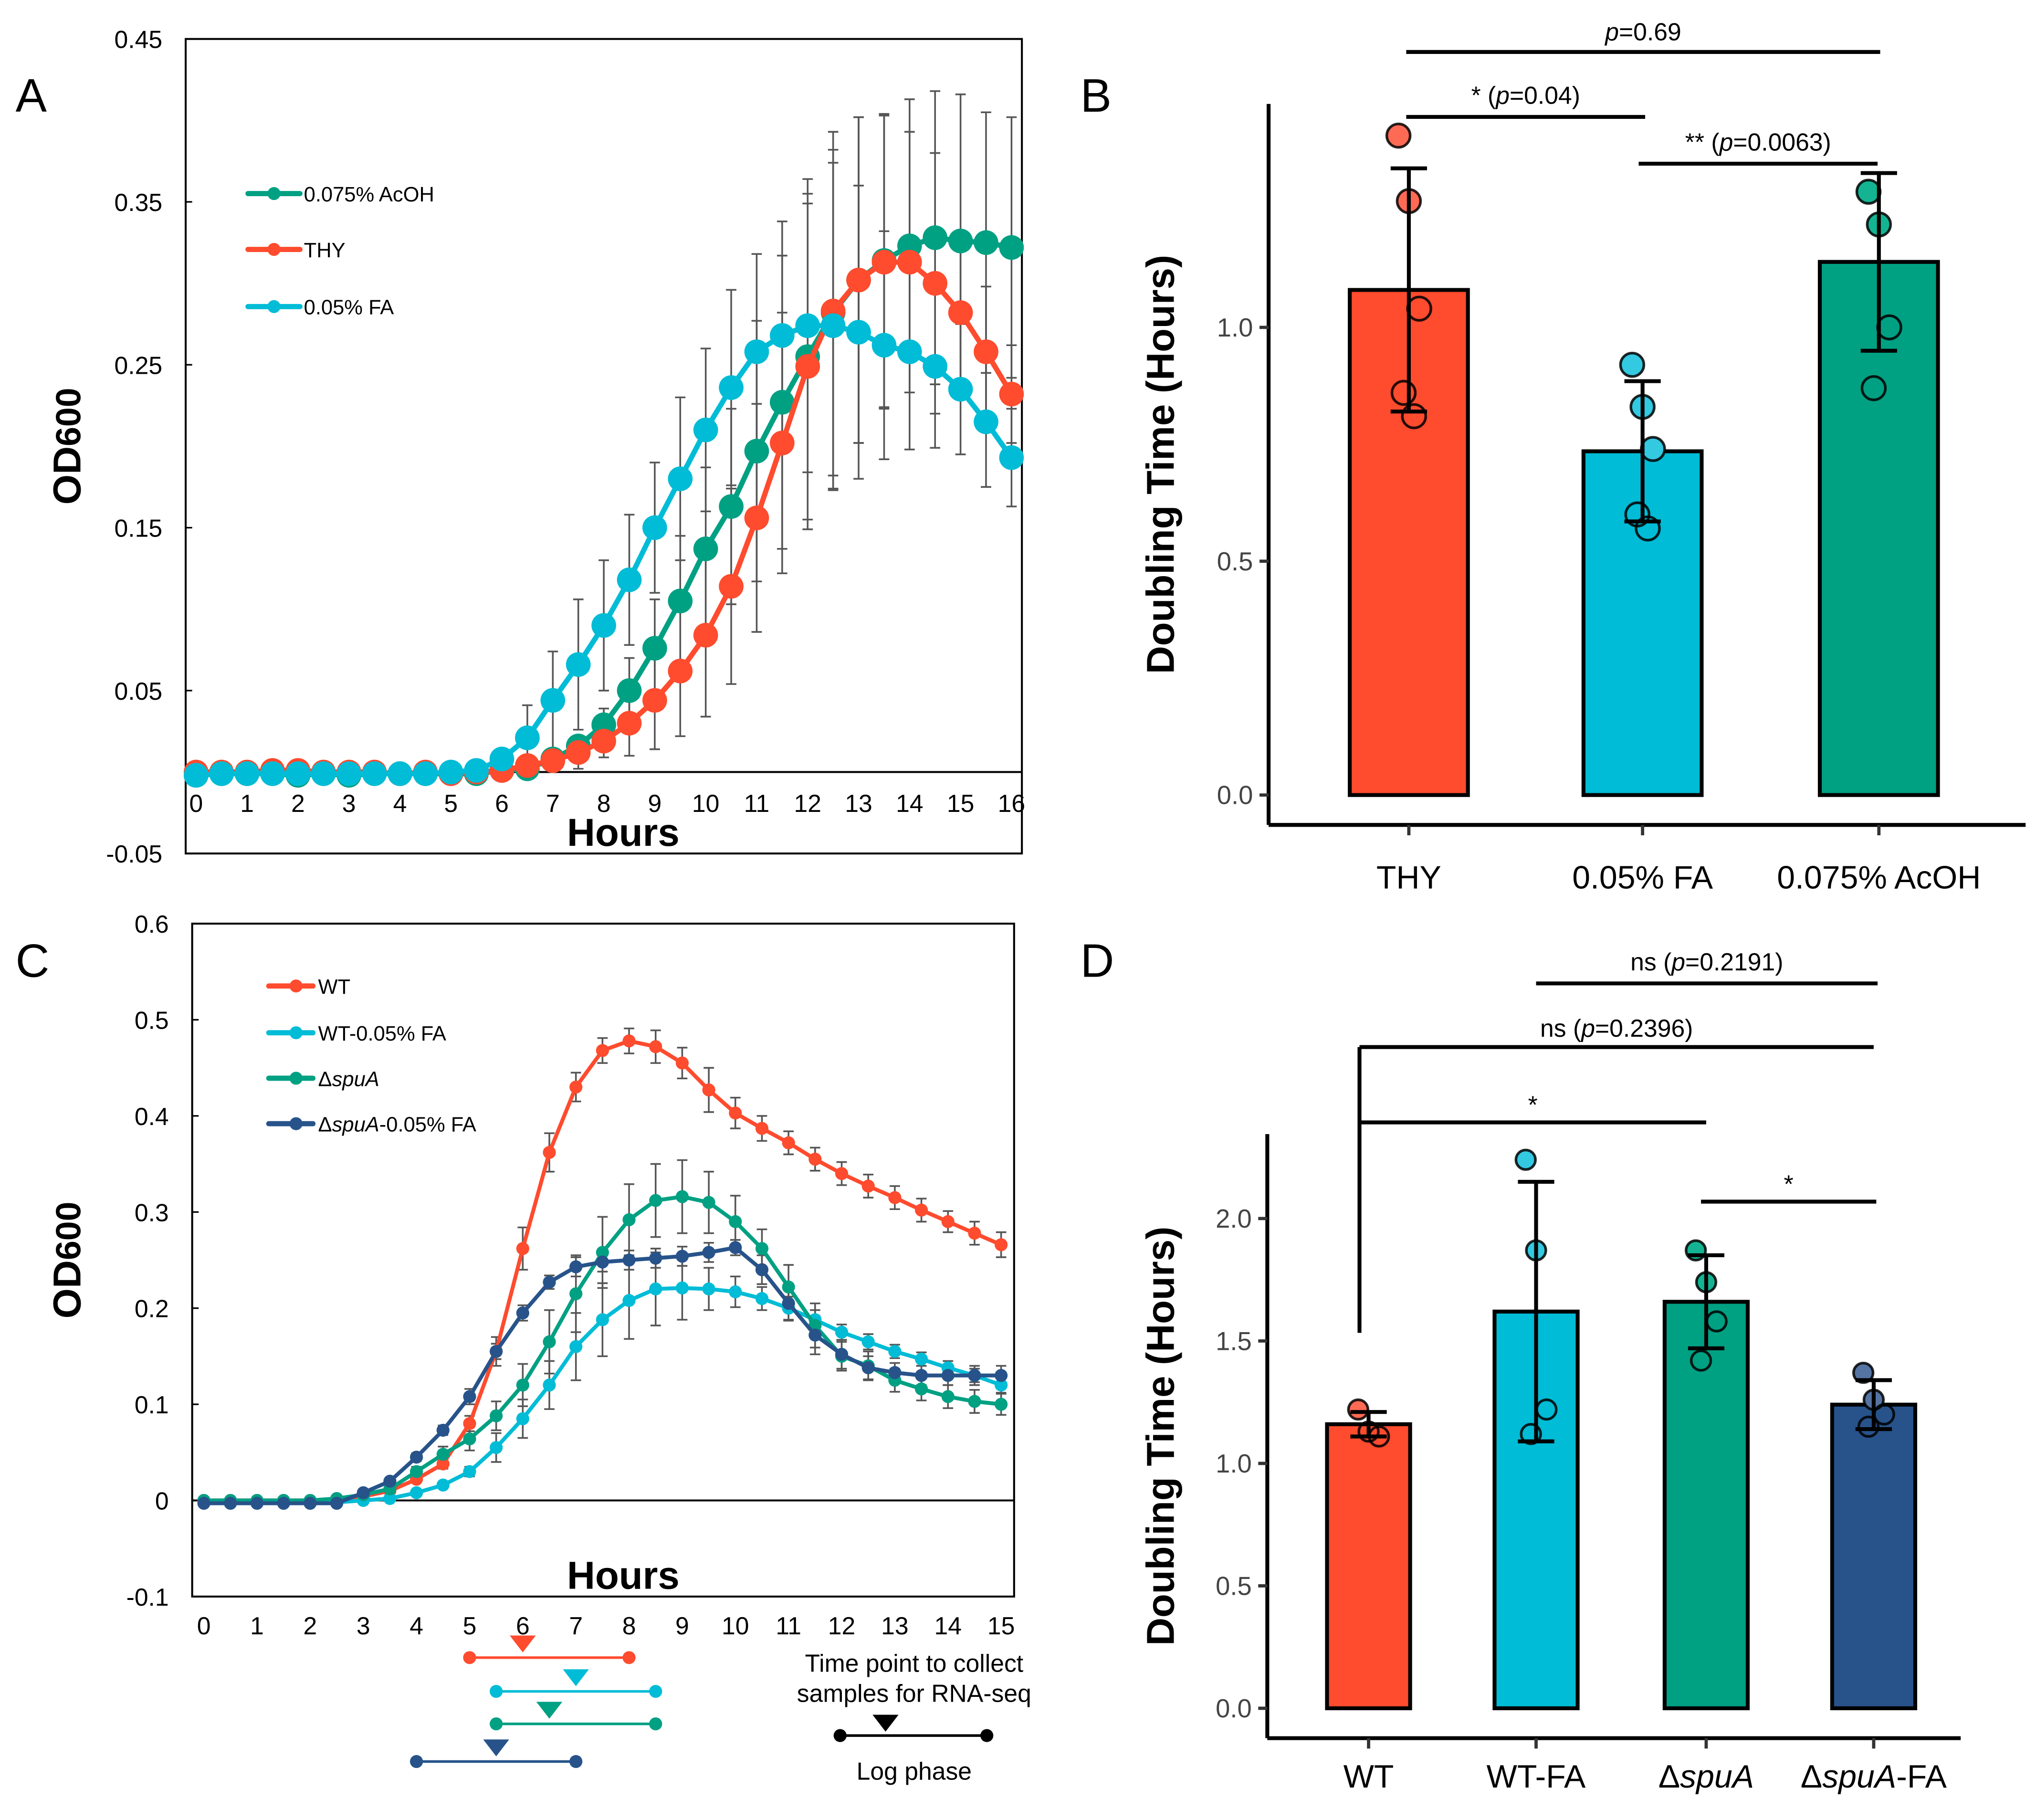  I want to click on x-category-label: ΔspuA-FA, so click(1874, 1776).